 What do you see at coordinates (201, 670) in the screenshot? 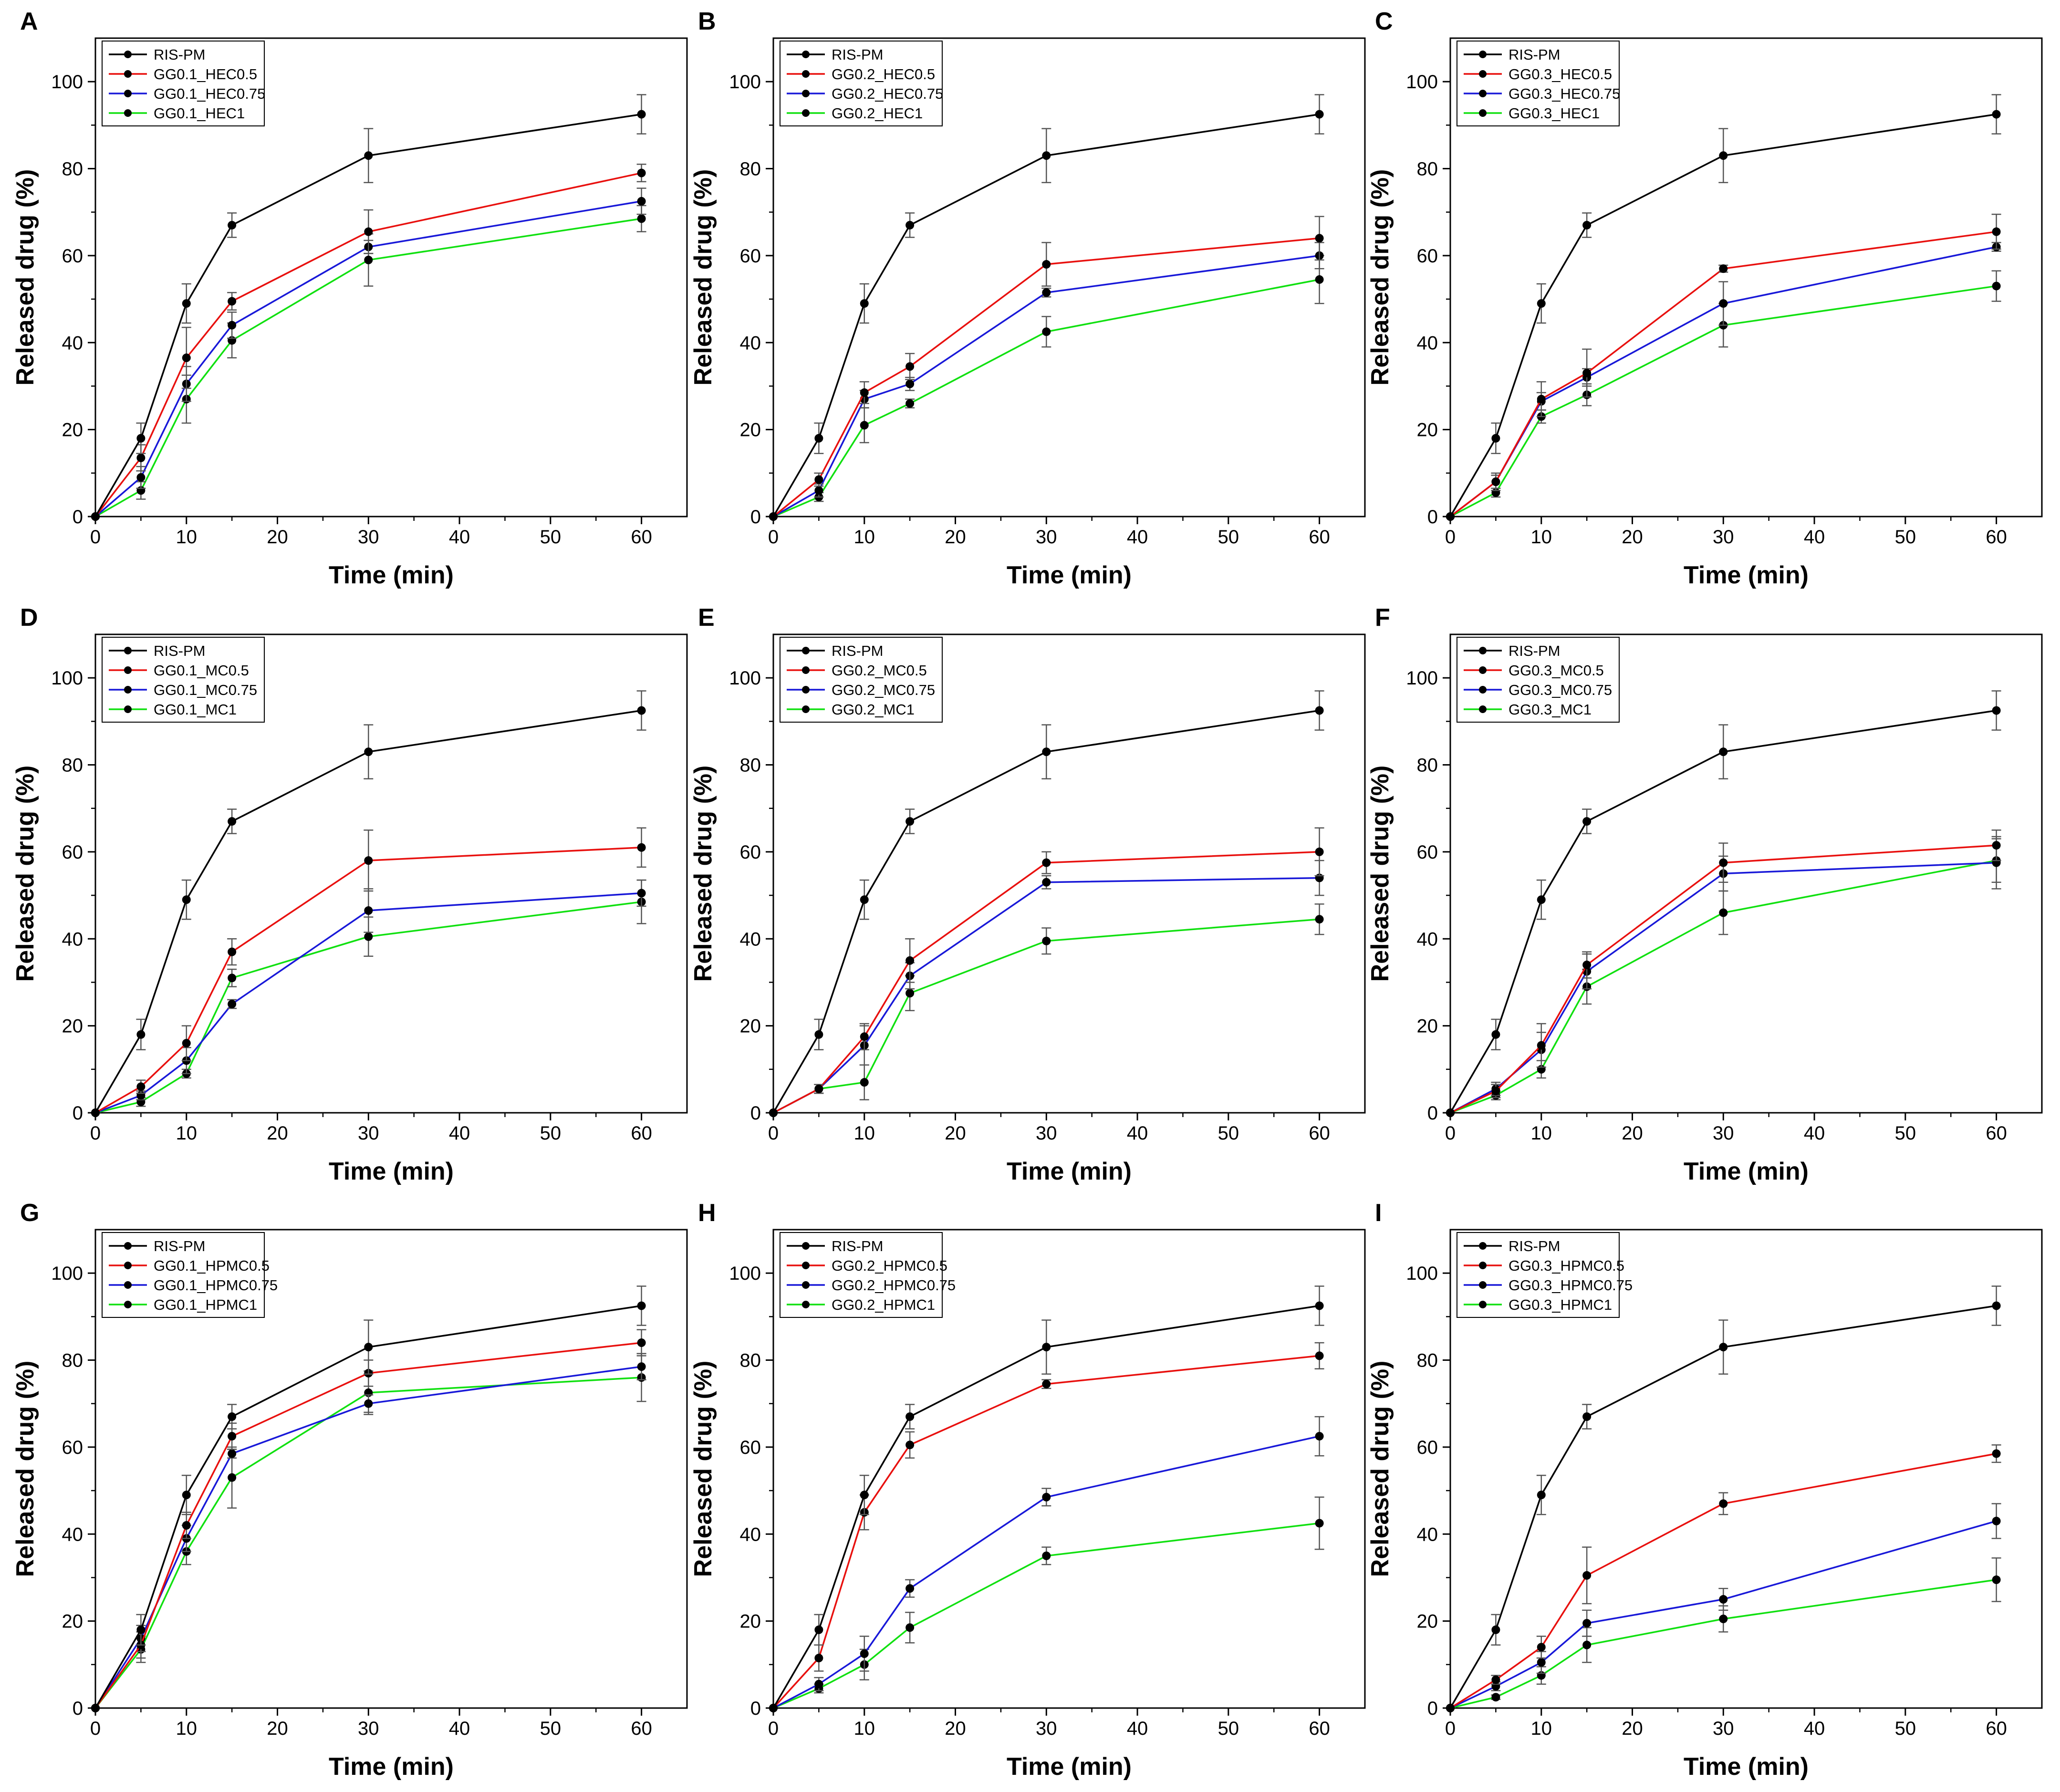
I see `legend-label: GG0.1_MC0.5` at bounding box center [201, 670].